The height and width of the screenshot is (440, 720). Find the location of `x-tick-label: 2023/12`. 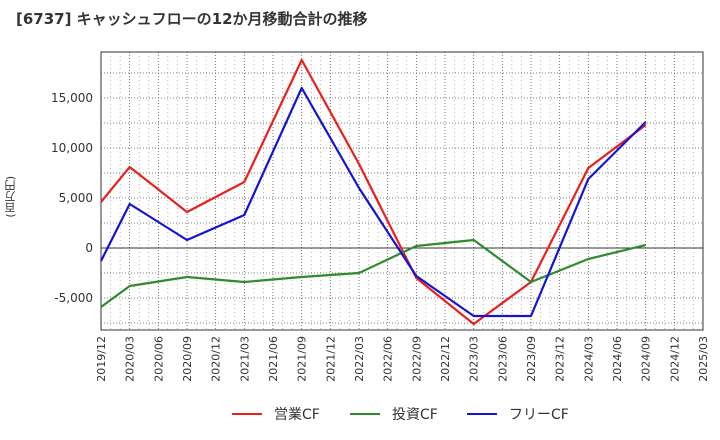

x-tick-label: 2023/12 is located at coordinates (560, 359).